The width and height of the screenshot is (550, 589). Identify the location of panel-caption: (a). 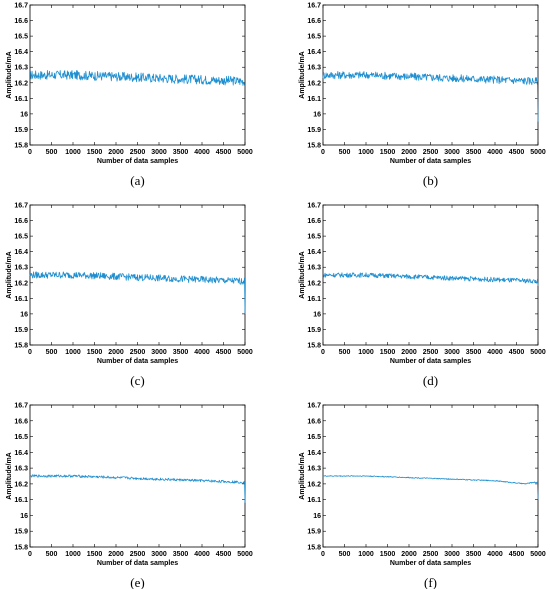
(137, 180).